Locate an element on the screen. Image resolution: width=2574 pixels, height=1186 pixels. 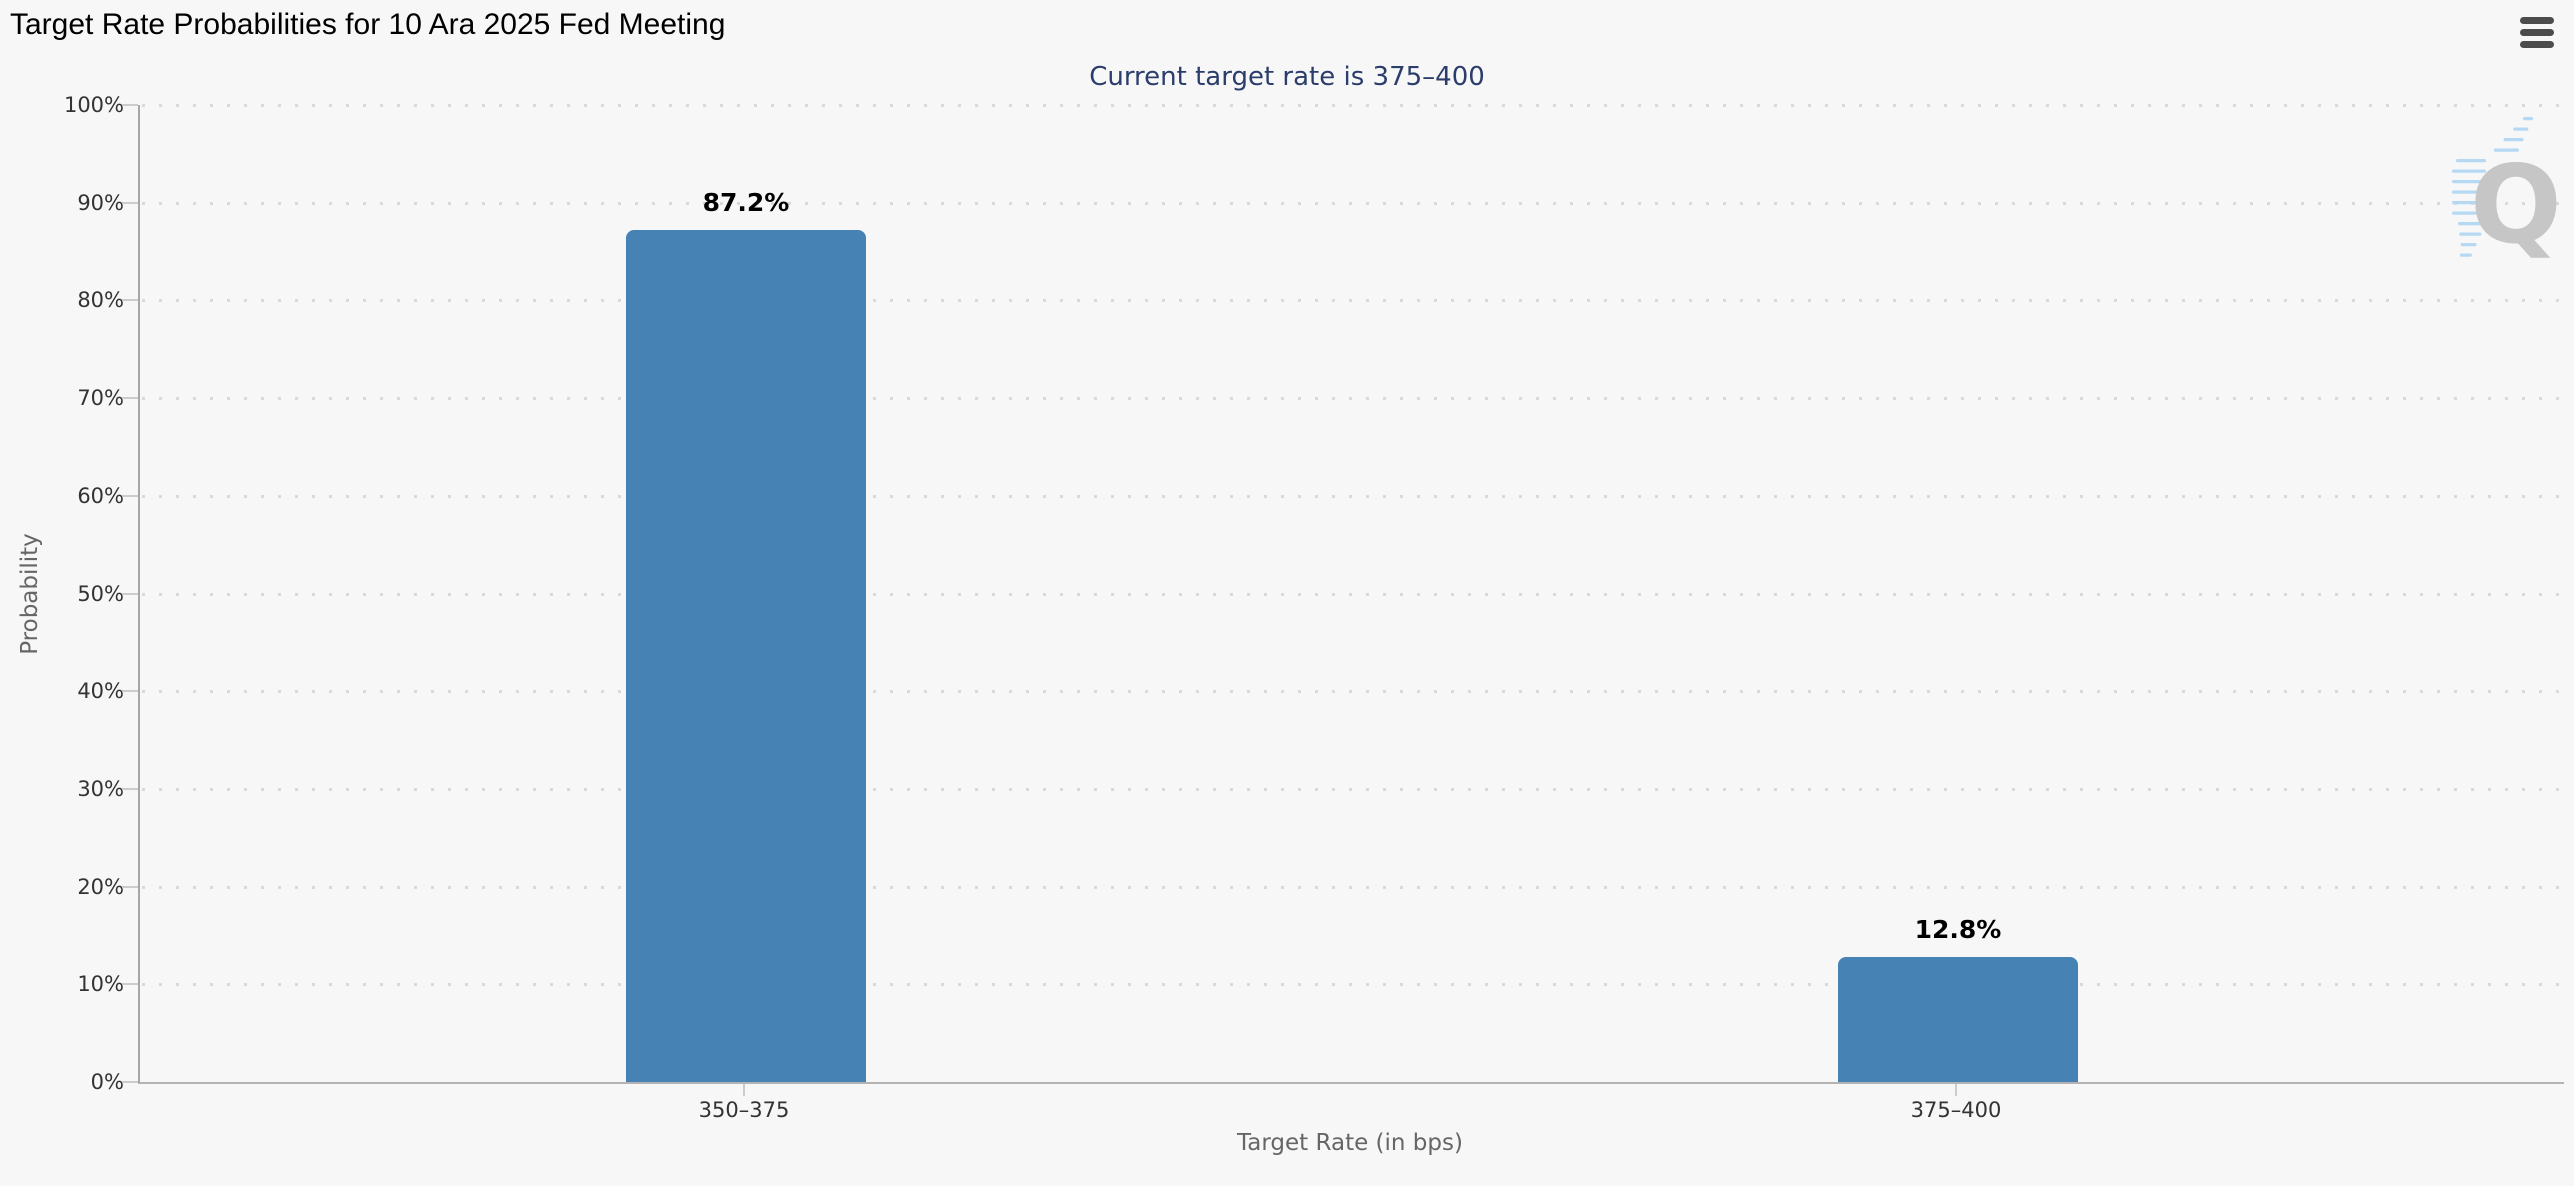
hamburger-menu-icon is located at coordinates (2537, 32).